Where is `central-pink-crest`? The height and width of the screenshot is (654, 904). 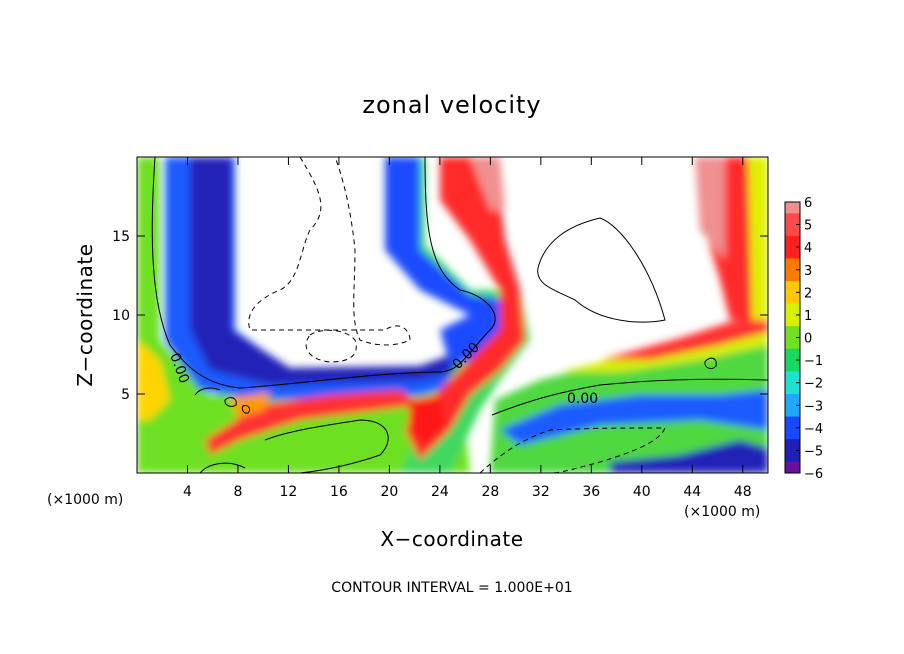 central-pink-crest is located at coordinates (487, 183).